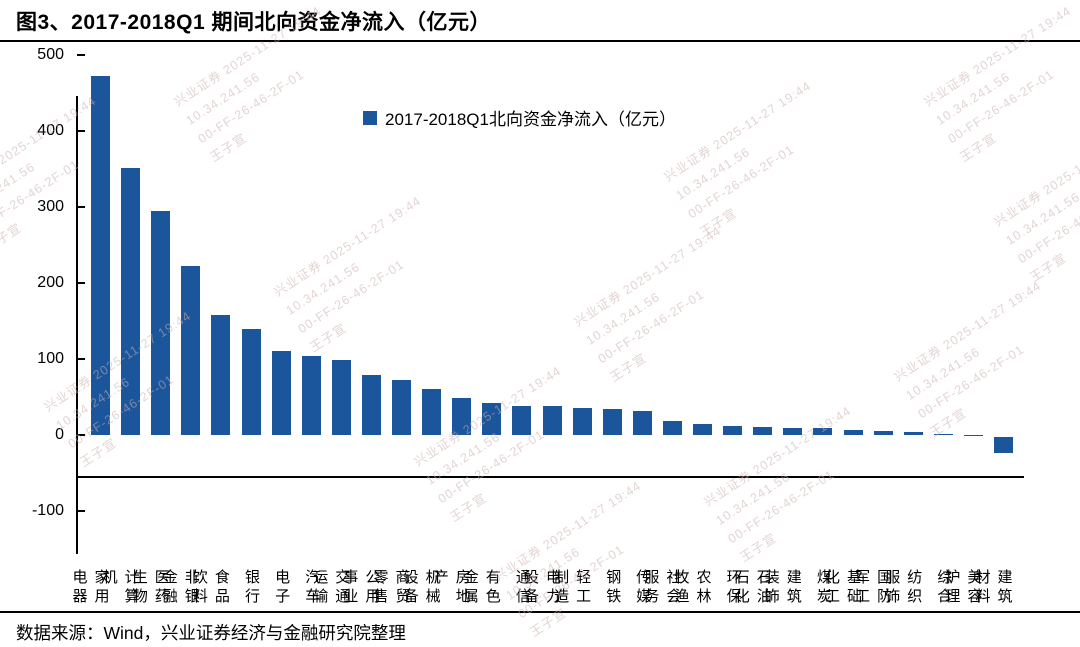  What do you see at coordinates (47, 510) in the screenshot?
I see `y-tick-label: -100` at bounding box center [47, 510].